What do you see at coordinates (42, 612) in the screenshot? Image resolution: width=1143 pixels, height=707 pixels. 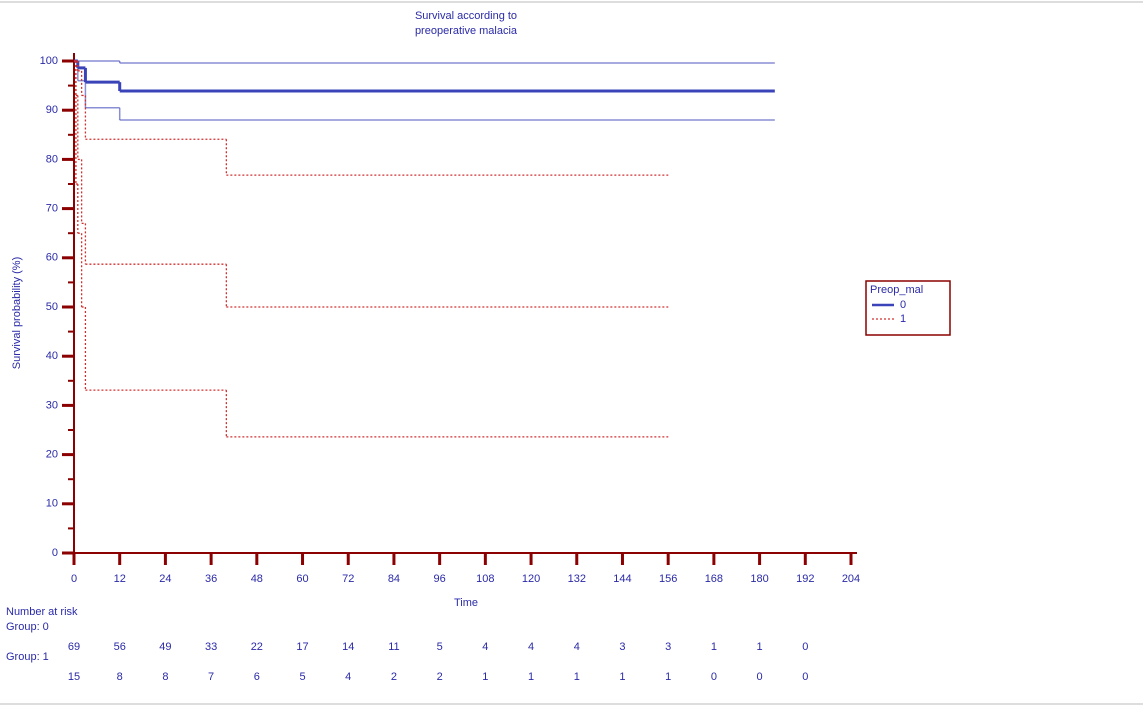 I see `risk-title: Number at risk` at bounding box center [42, 612].